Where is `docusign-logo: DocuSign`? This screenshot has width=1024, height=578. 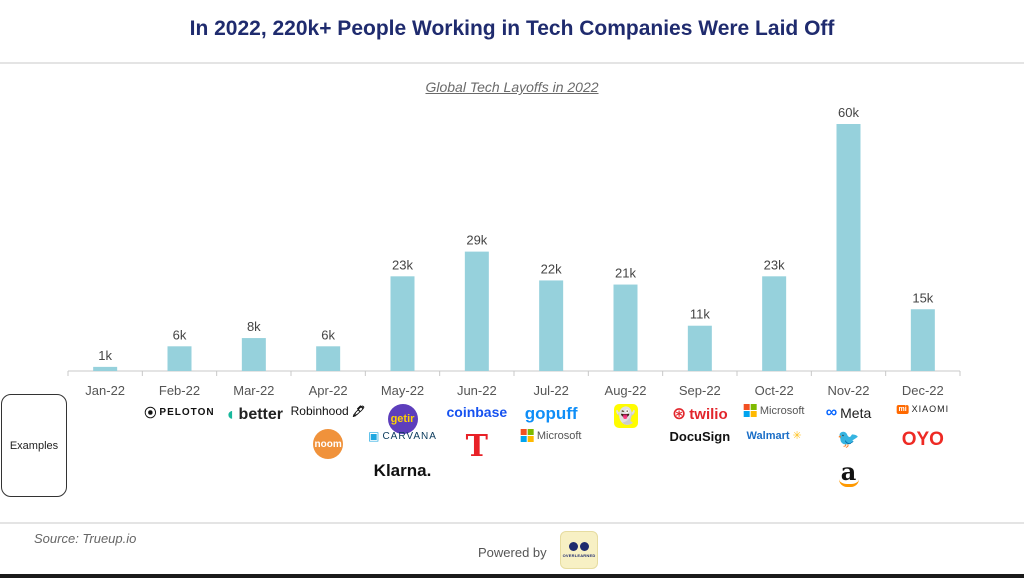 docusign-logo: DocuSign is located at coordinates (699, 436).